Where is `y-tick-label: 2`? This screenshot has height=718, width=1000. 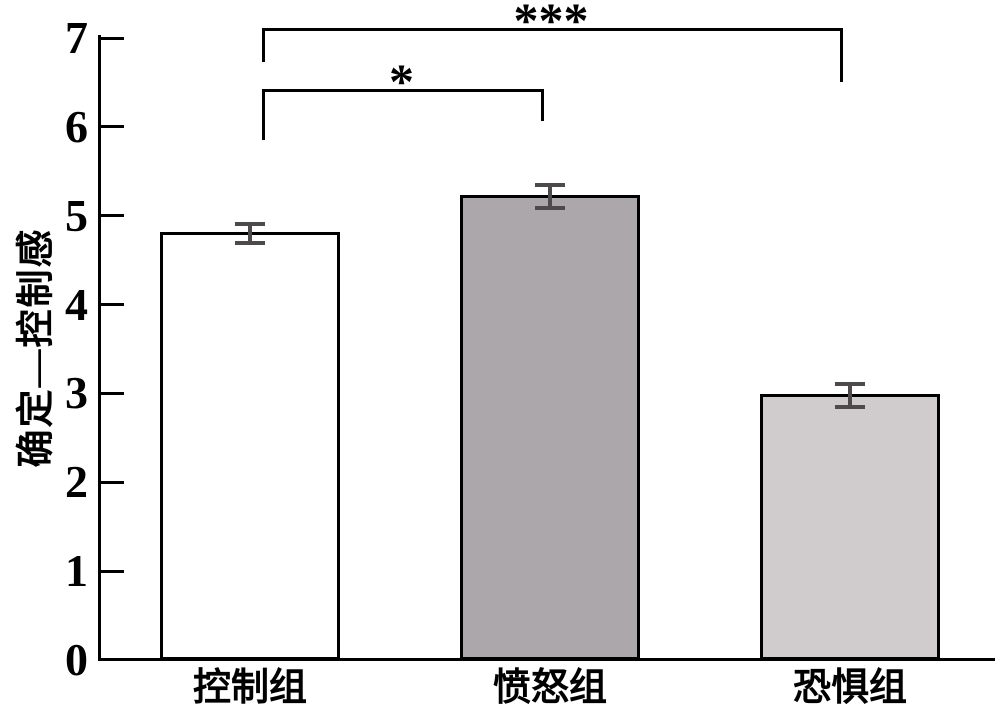 y-tick-label: 2 is located at coordinates (76, 482).